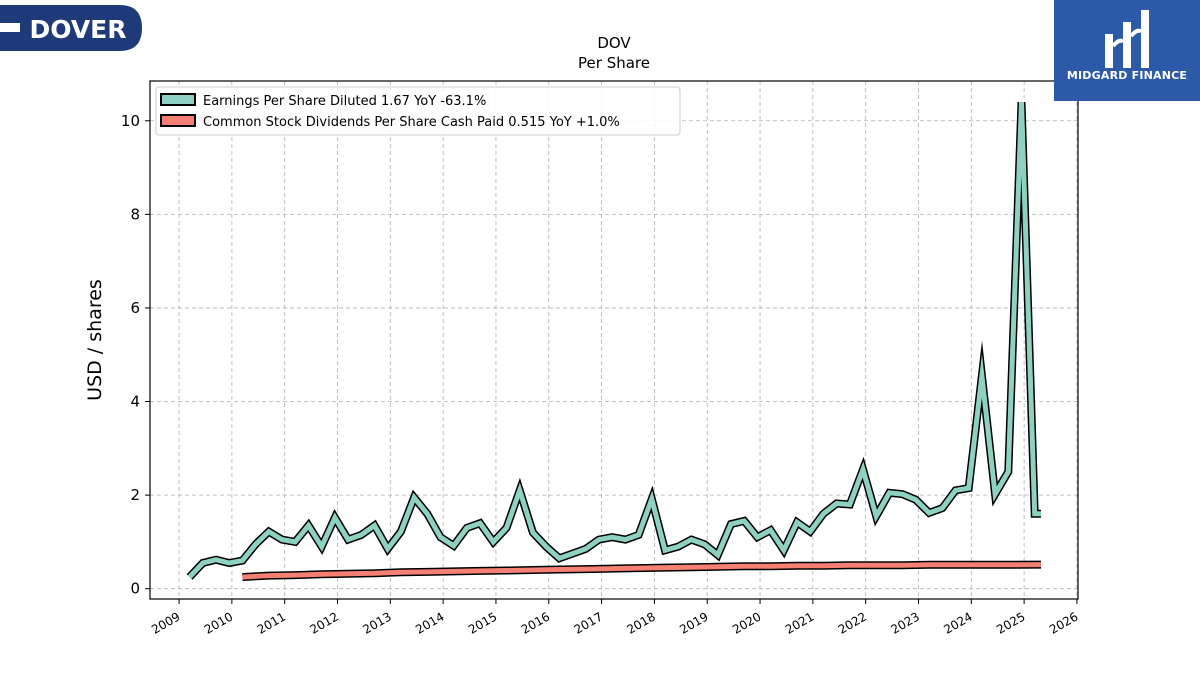  Describe the element at coordinates (905, 622) in the screenshot. I see `x-tick-label: 2023` at that location.